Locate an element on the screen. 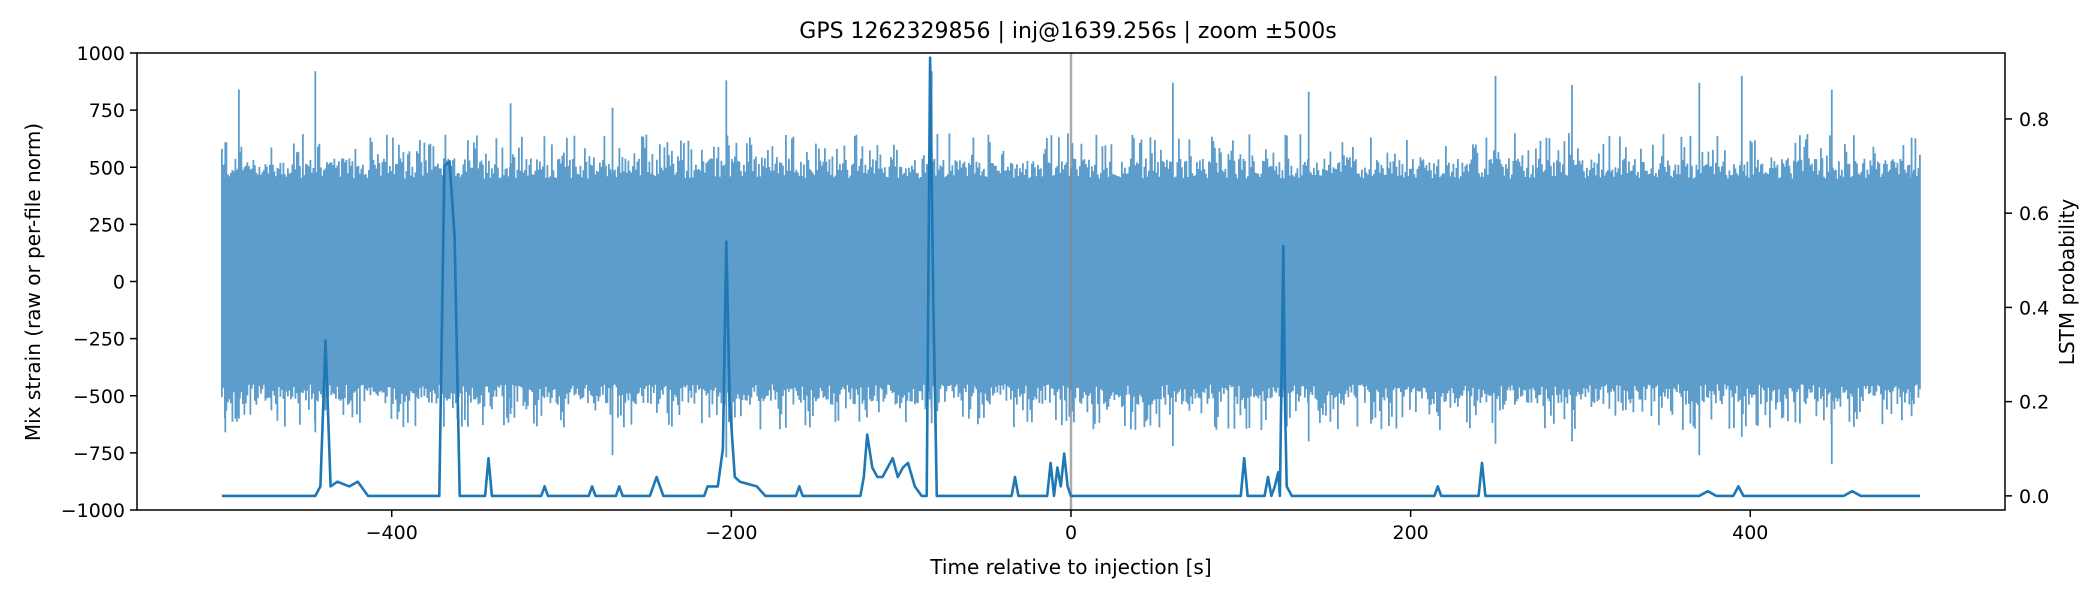 Image resolution: width=2100 pixels, height=600 pixels. y-tick-label: 0 is located at coordinates (119, 283).